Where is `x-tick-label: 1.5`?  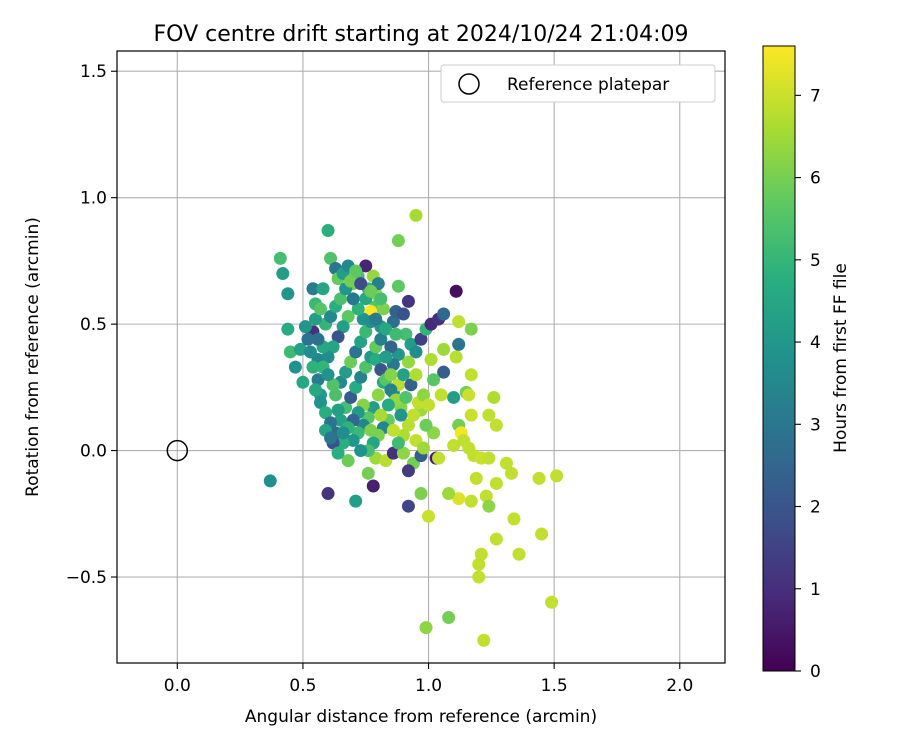
x-tick-label: 1.5 is located at coordinates (554, 686).